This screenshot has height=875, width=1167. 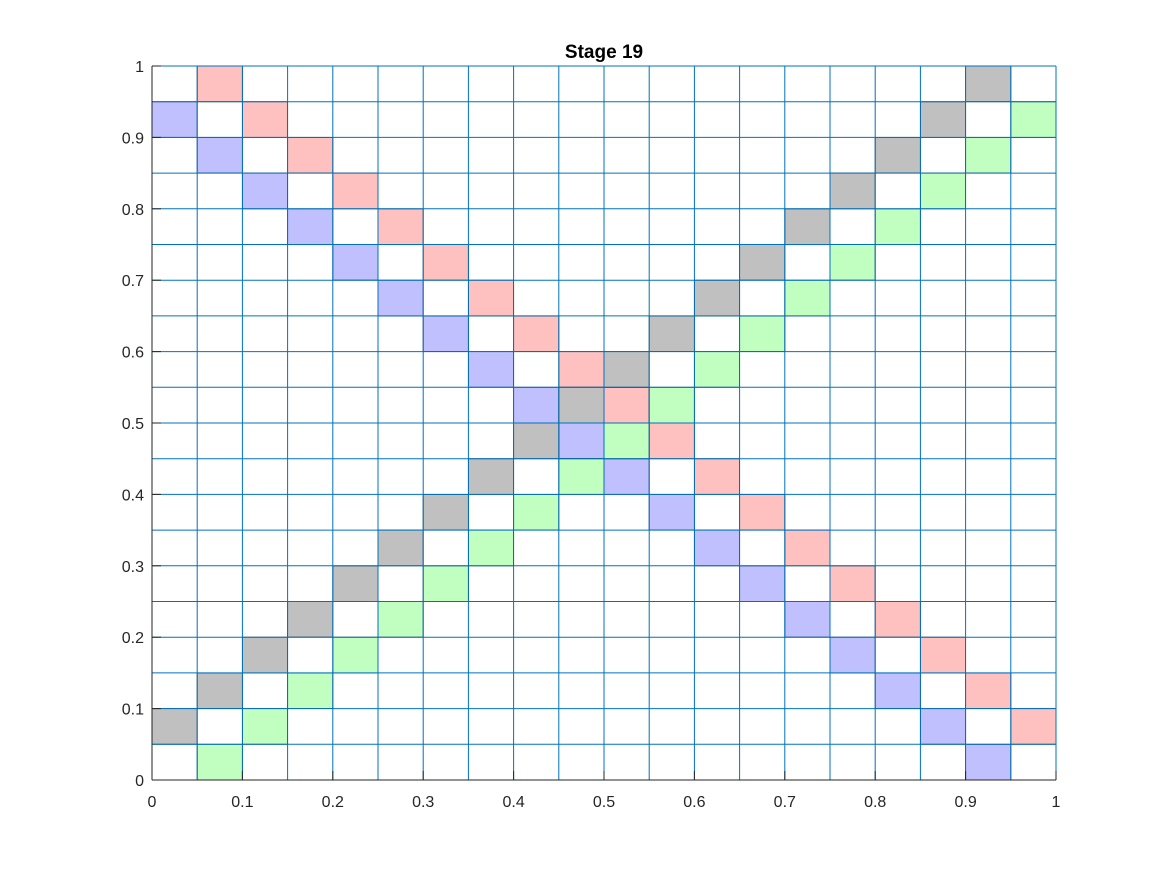 What do you see at coordinates (513, 802) in the screenshot?
I see `x-tick-label: 0.4` at bounding box center [513, 802].